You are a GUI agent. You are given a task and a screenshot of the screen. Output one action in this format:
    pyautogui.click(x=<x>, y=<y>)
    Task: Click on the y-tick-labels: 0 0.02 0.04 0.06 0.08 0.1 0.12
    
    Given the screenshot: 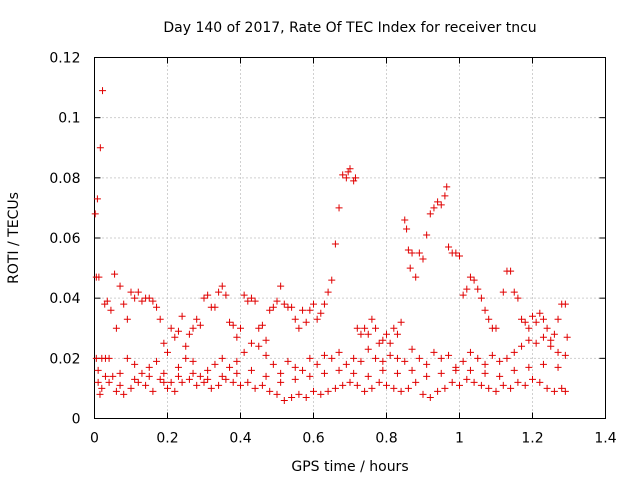 What is the action you would take?
    pyautogui.click(x=64, y=239)
    